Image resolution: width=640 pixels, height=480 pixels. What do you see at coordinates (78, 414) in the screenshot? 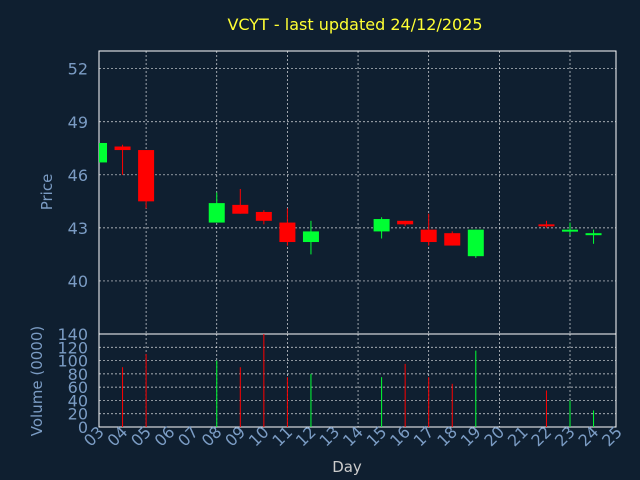
I see `volume-tick-label: 20` at bounding box center [78, 414].